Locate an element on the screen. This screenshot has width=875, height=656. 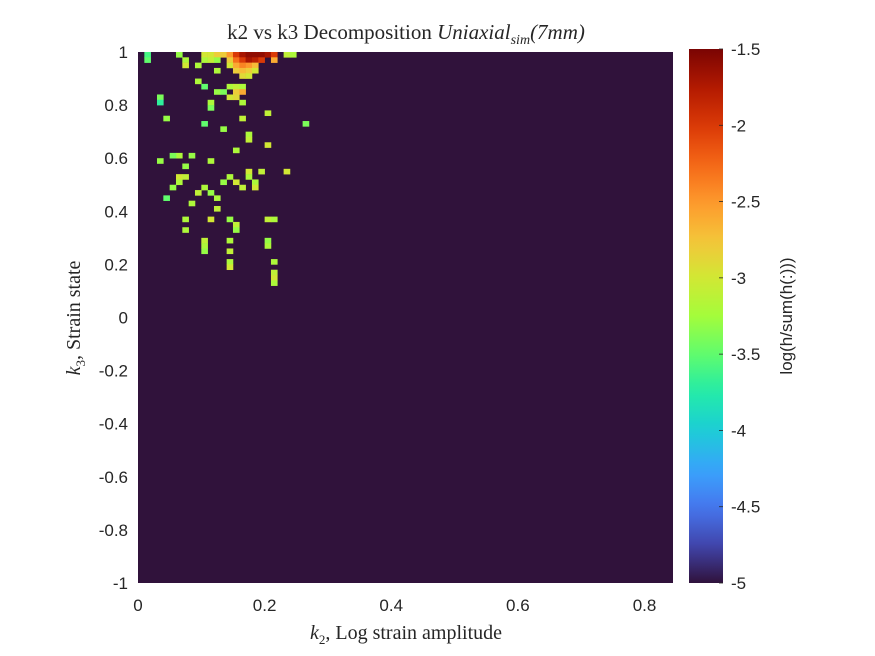
colorbar-tick-label: -2 is located at coordinates (738, 125).